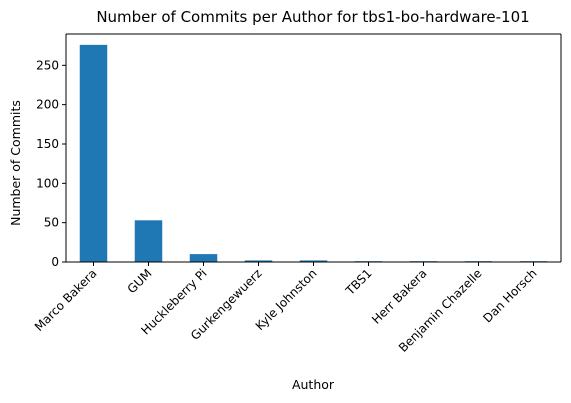 The height and width of the screenshot is (403, 571). What do you see at coordinates (15, 163) in the screenshot?
I see `y-axis-label: Number of Commits` at bounding box center [15, 163].